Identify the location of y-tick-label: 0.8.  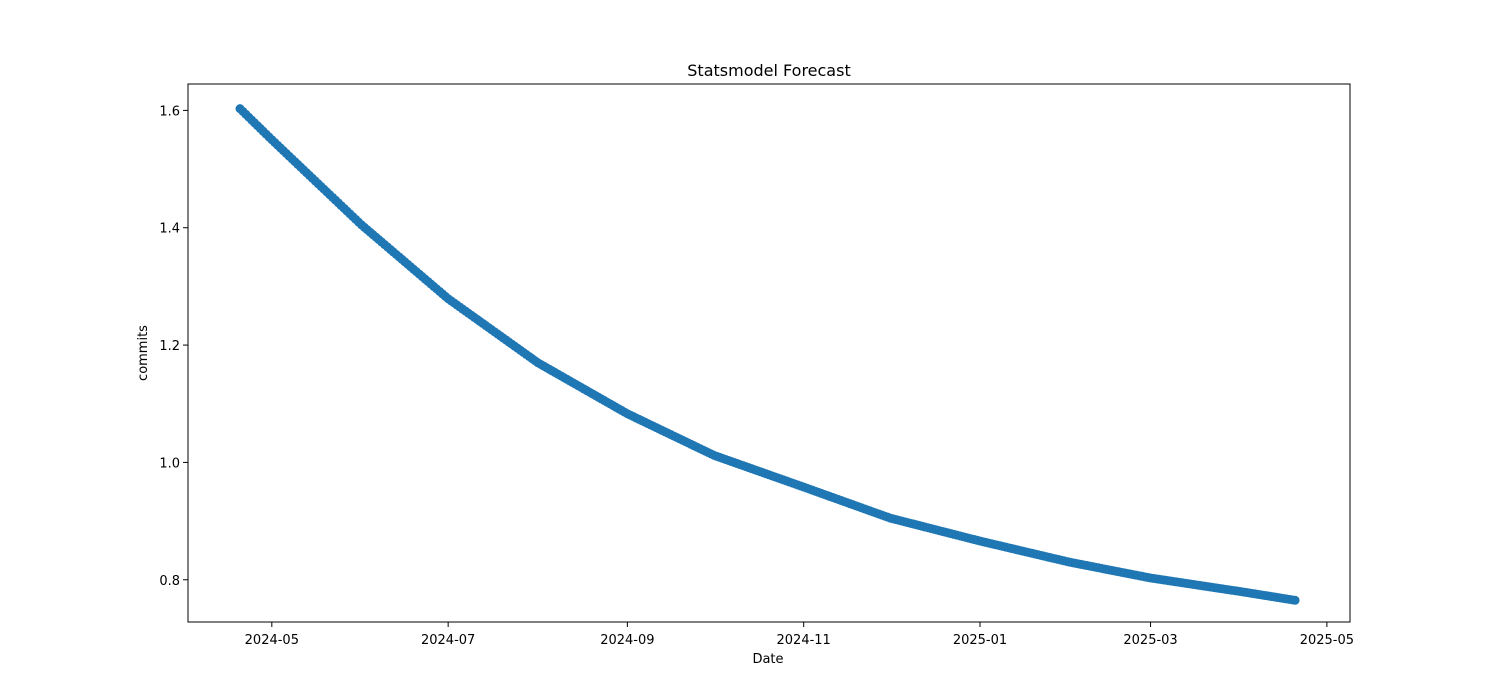
(169, 581).